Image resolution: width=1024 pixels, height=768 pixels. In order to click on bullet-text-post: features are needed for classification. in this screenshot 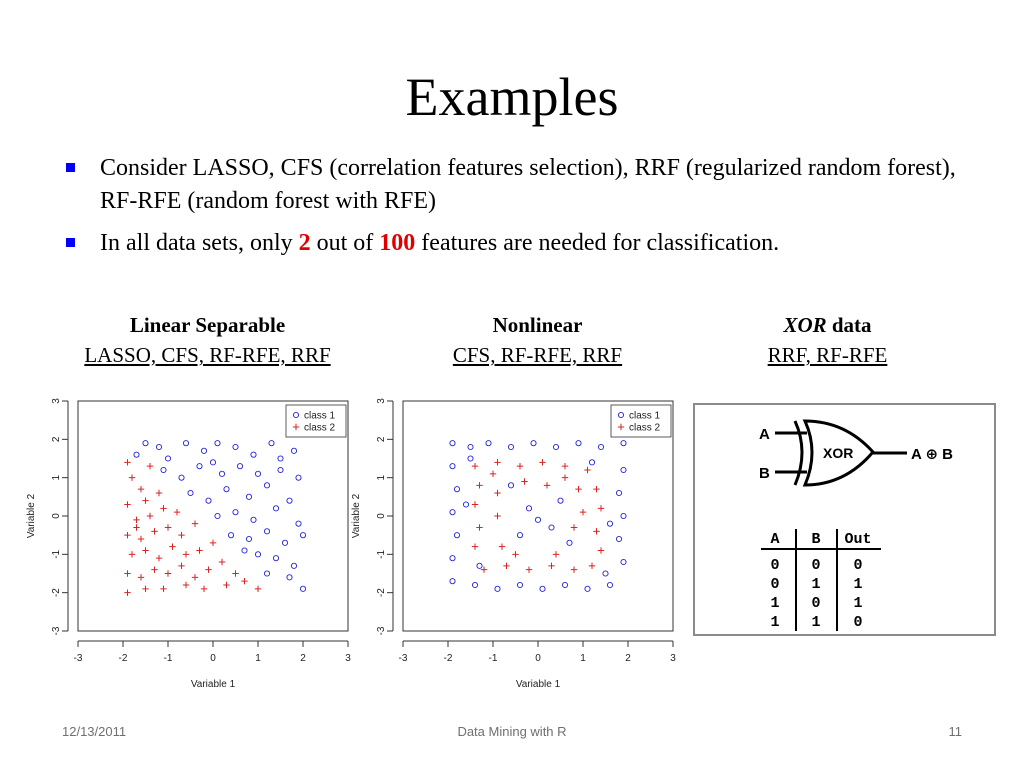, I will do `click(597, 243)`.